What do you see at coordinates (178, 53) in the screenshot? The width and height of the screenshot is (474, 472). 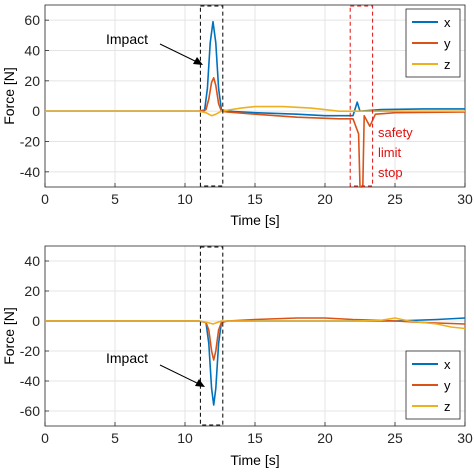 I see `top-impact-arrow` at bounding box center [178, 53].